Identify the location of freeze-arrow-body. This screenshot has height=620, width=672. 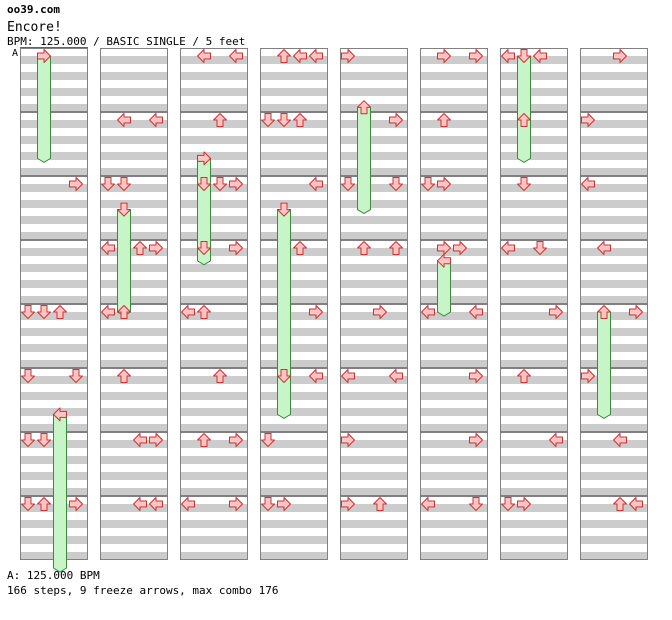
(44, 109).